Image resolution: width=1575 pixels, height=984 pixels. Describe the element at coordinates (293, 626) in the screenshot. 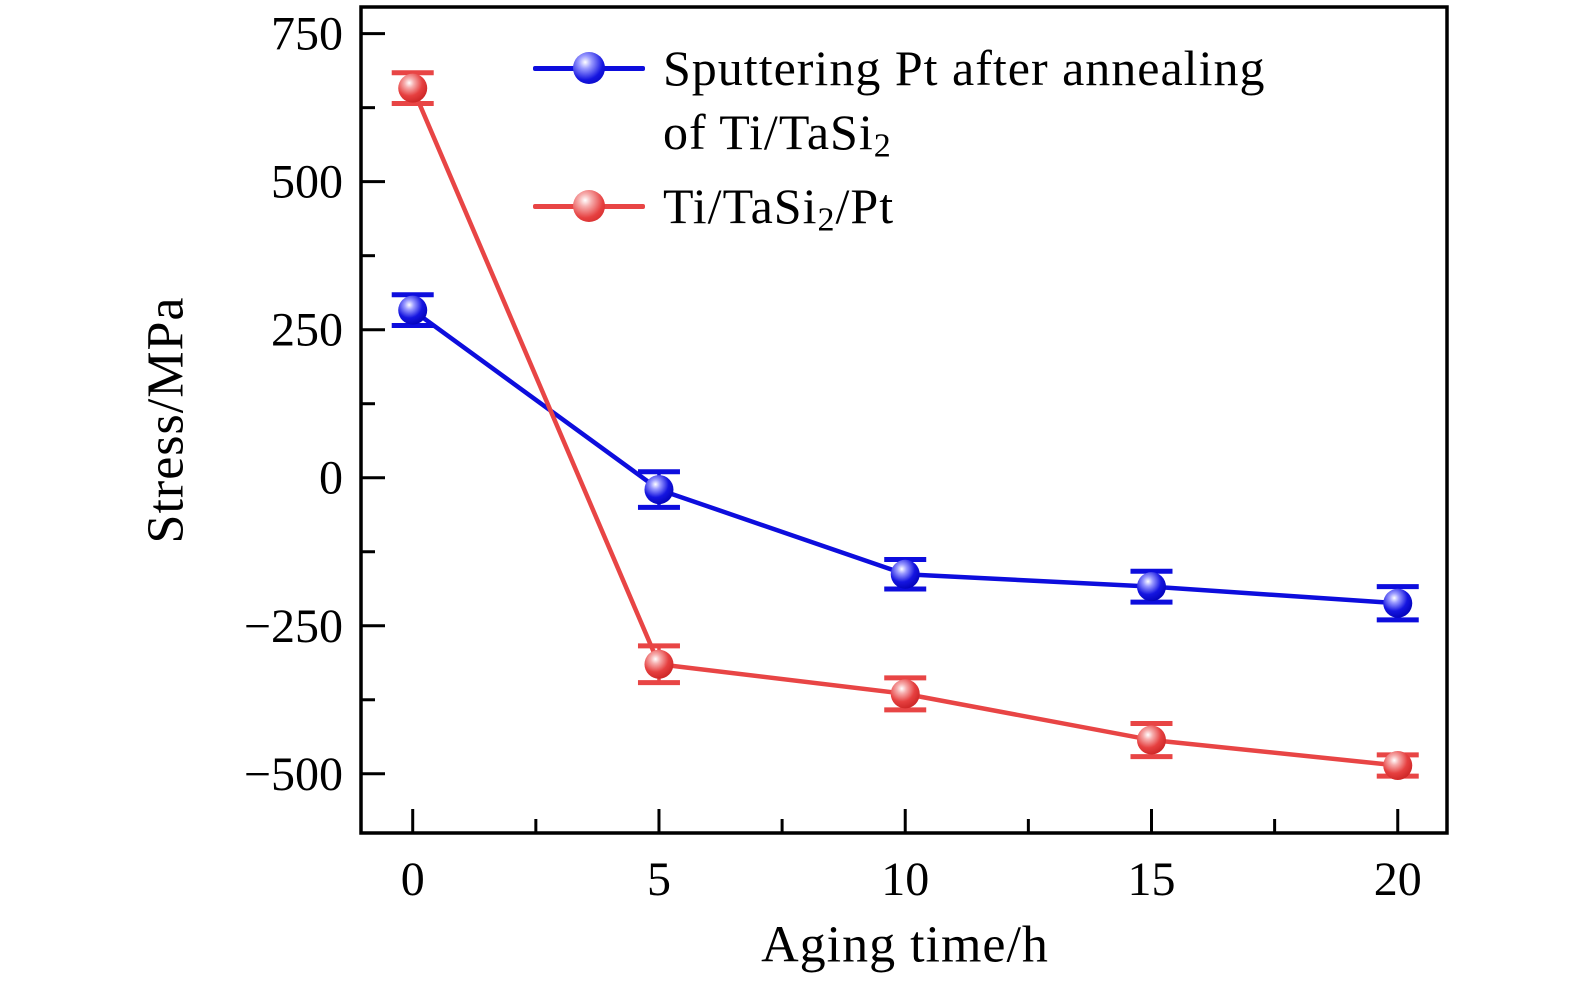

I see `y-tick-label: −250` at that location.